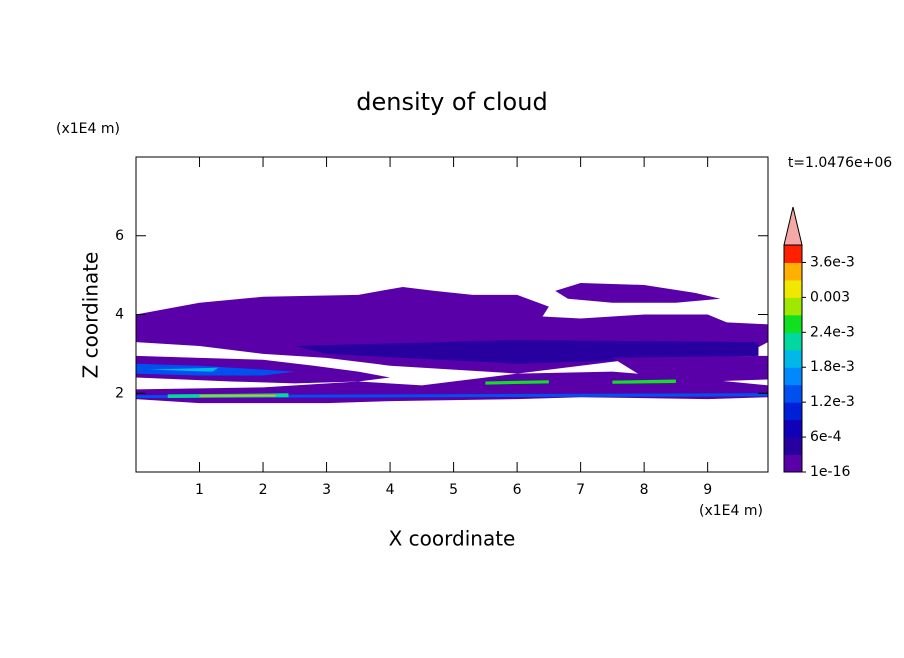 The width and height of the screenshot is (904, 658). Describe the element at coordinates (644, 490) in the screenshot. I see `x-tick-label: 8` at that location.